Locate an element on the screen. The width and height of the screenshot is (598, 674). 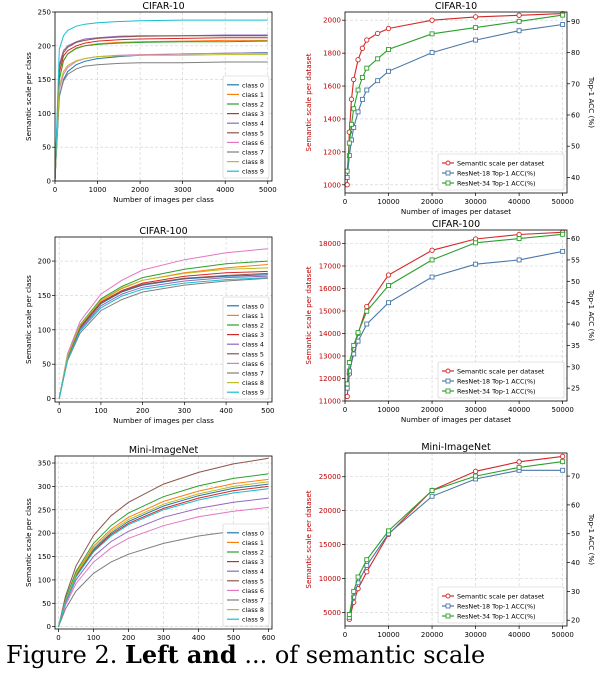
x-tick-label: 400 is located at coordinates (225, 411).